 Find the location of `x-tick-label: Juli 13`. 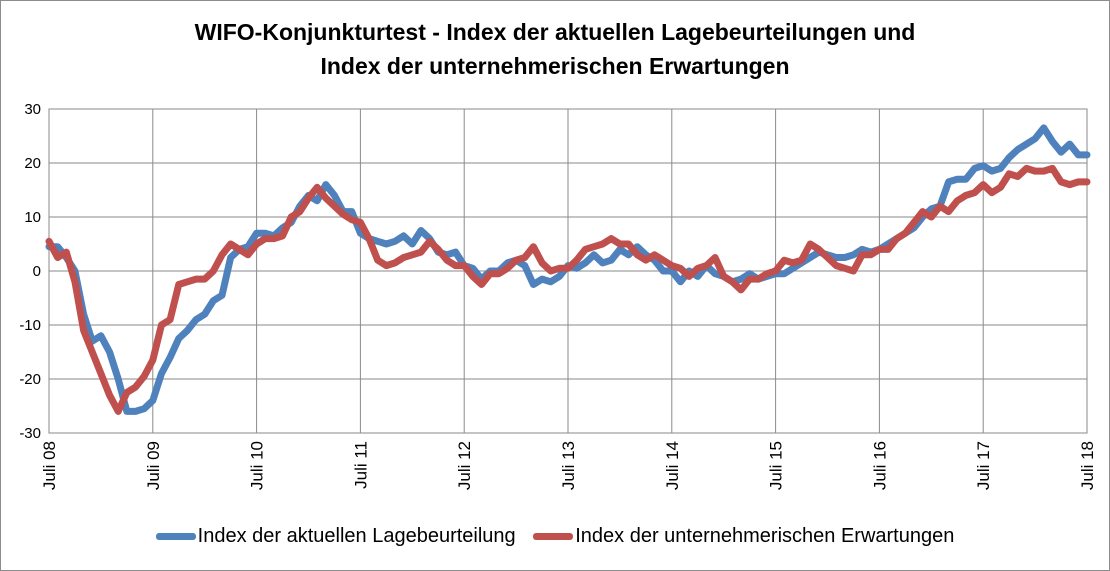

x-tick-label: Juli 13 is located at coordinates (568, 465).